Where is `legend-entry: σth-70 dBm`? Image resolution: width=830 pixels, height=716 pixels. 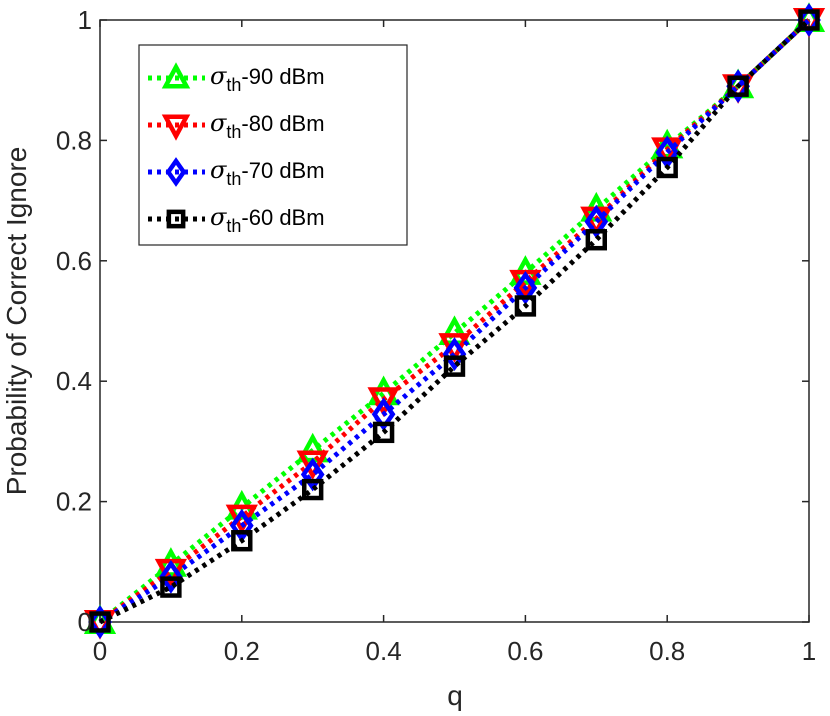
legend-entry: σth-70 dBm is located at coordinates (236, 172).